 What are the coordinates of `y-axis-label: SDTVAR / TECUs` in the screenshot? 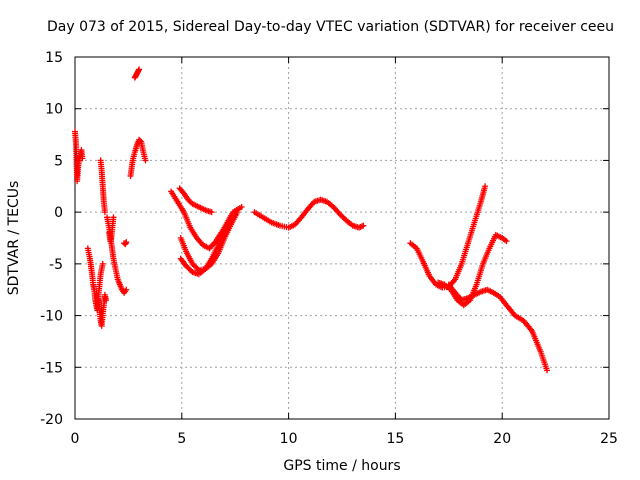 It's located at (14, 238).